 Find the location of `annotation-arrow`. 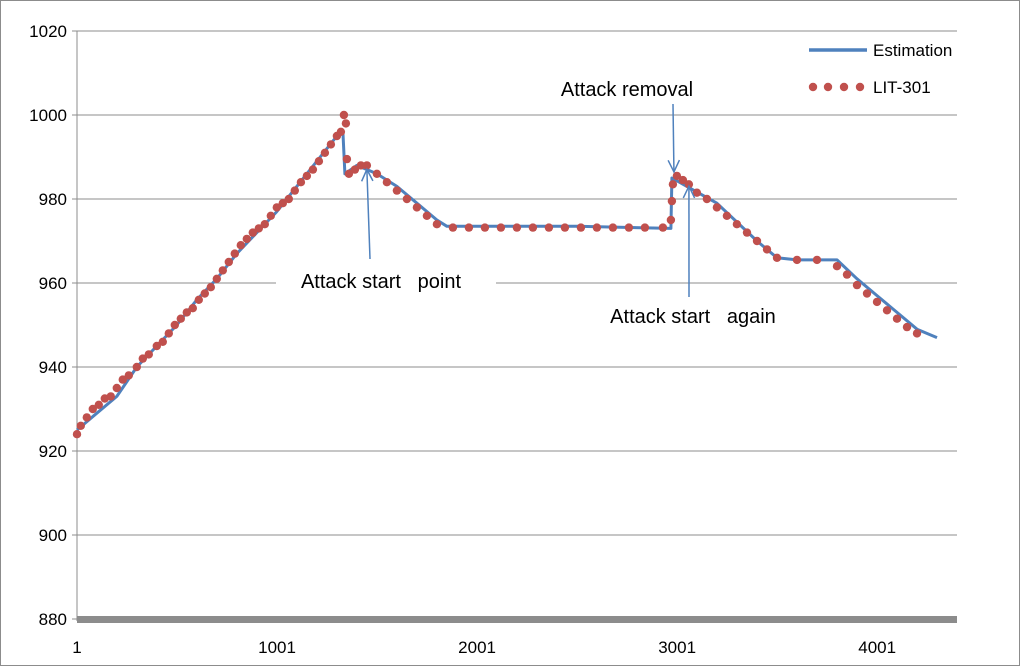

annotation-arrow is located at coordinates (368, 214).